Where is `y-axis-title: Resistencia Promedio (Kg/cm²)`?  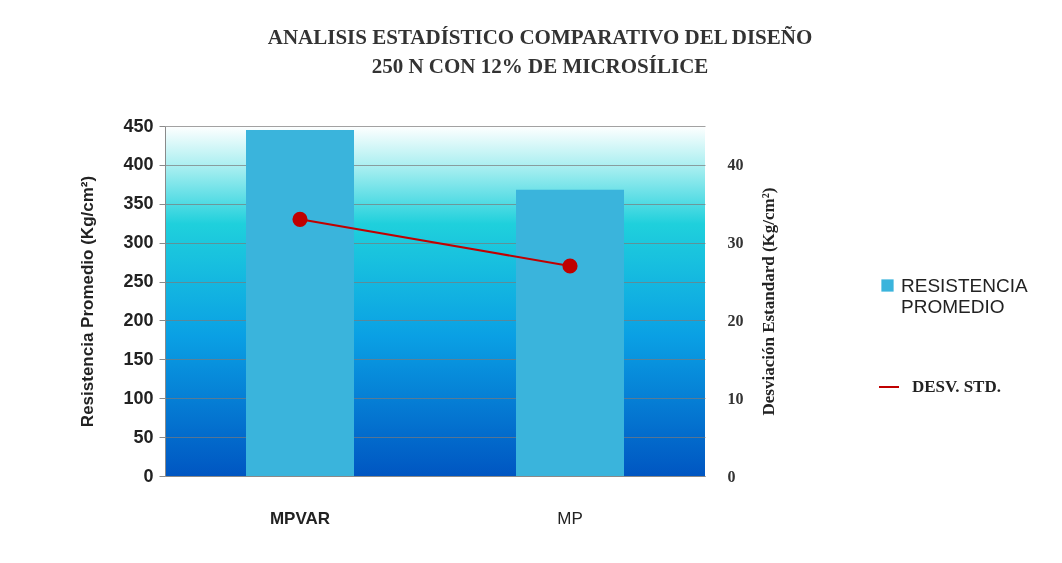 y-axis-title: Resistencia Promedio (Kg/cm²) is located at coordinates (88, 301).